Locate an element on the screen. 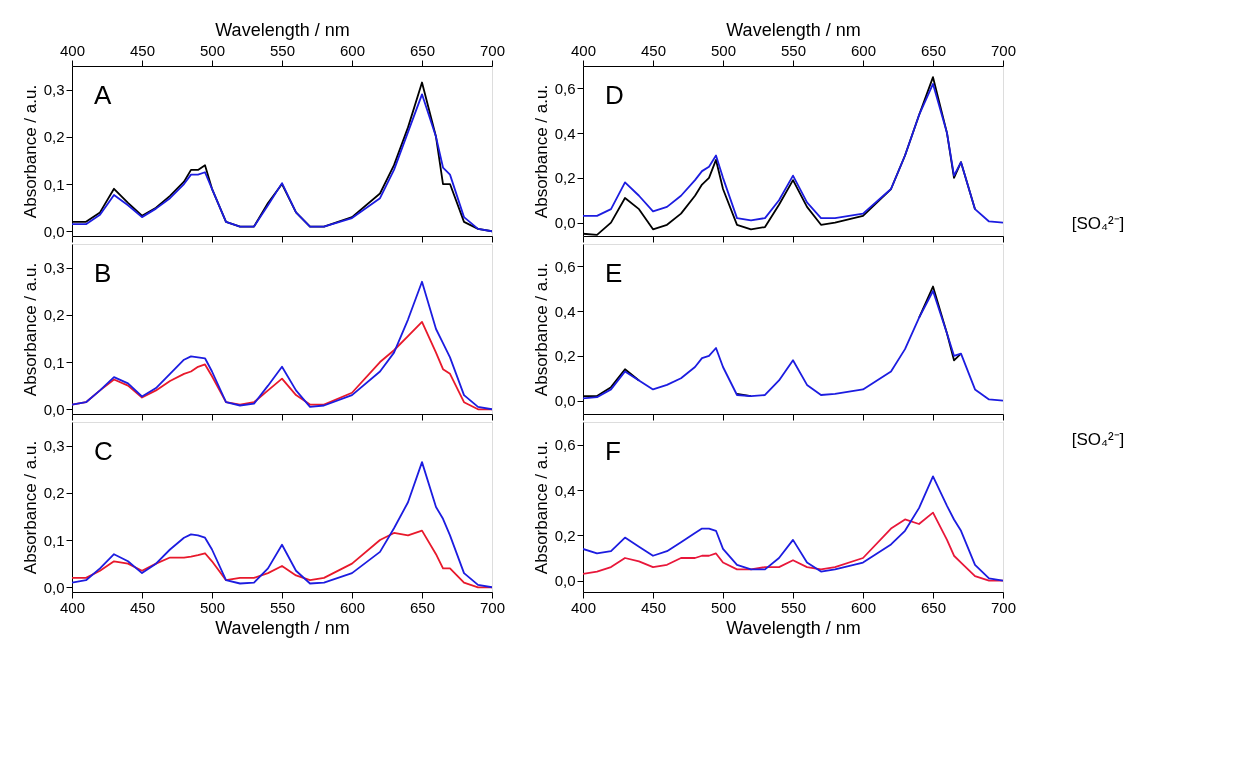 The height and width of the screenshot is (775, 1249). annotation: B is located at coordinates (103, 273).